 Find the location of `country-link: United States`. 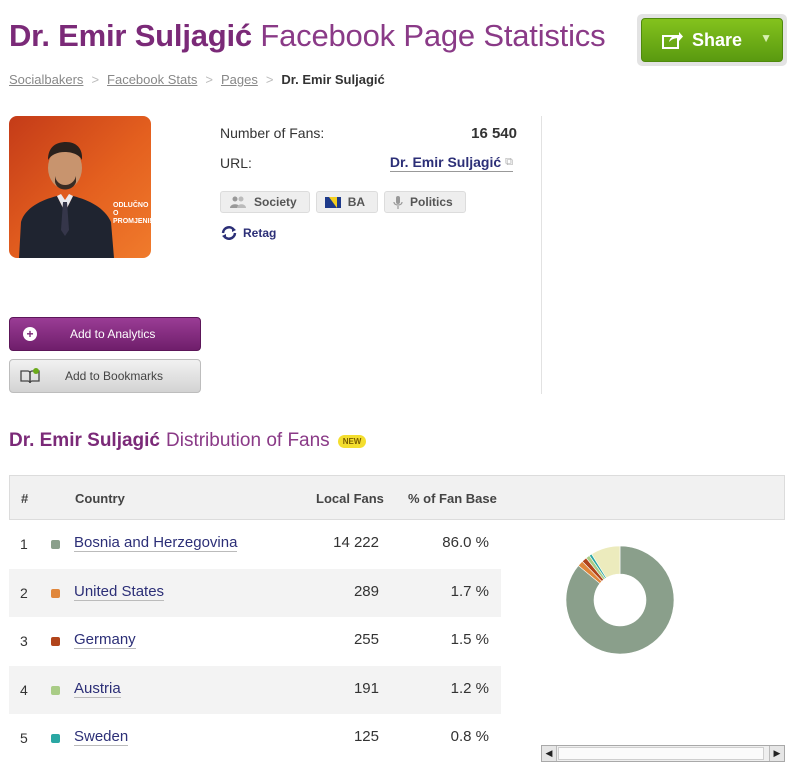

country-link: United States is located at coordinates (119, 591).